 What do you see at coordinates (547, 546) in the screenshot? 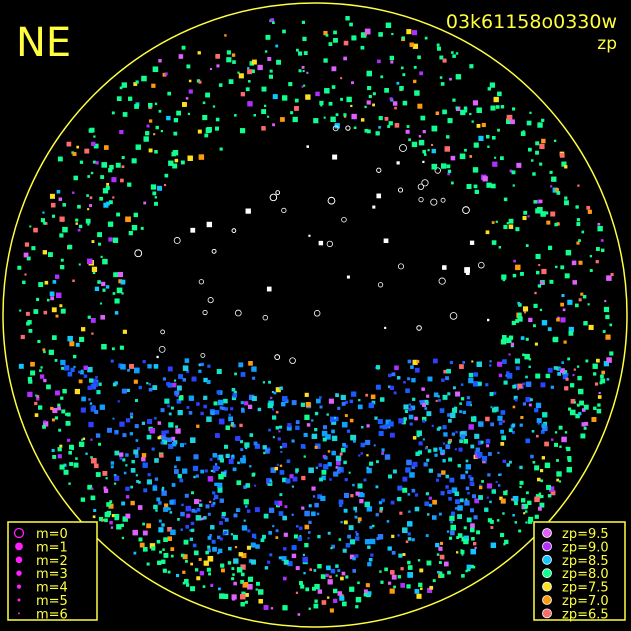
I see `zp-swatch` at bounding box center [547, 546].